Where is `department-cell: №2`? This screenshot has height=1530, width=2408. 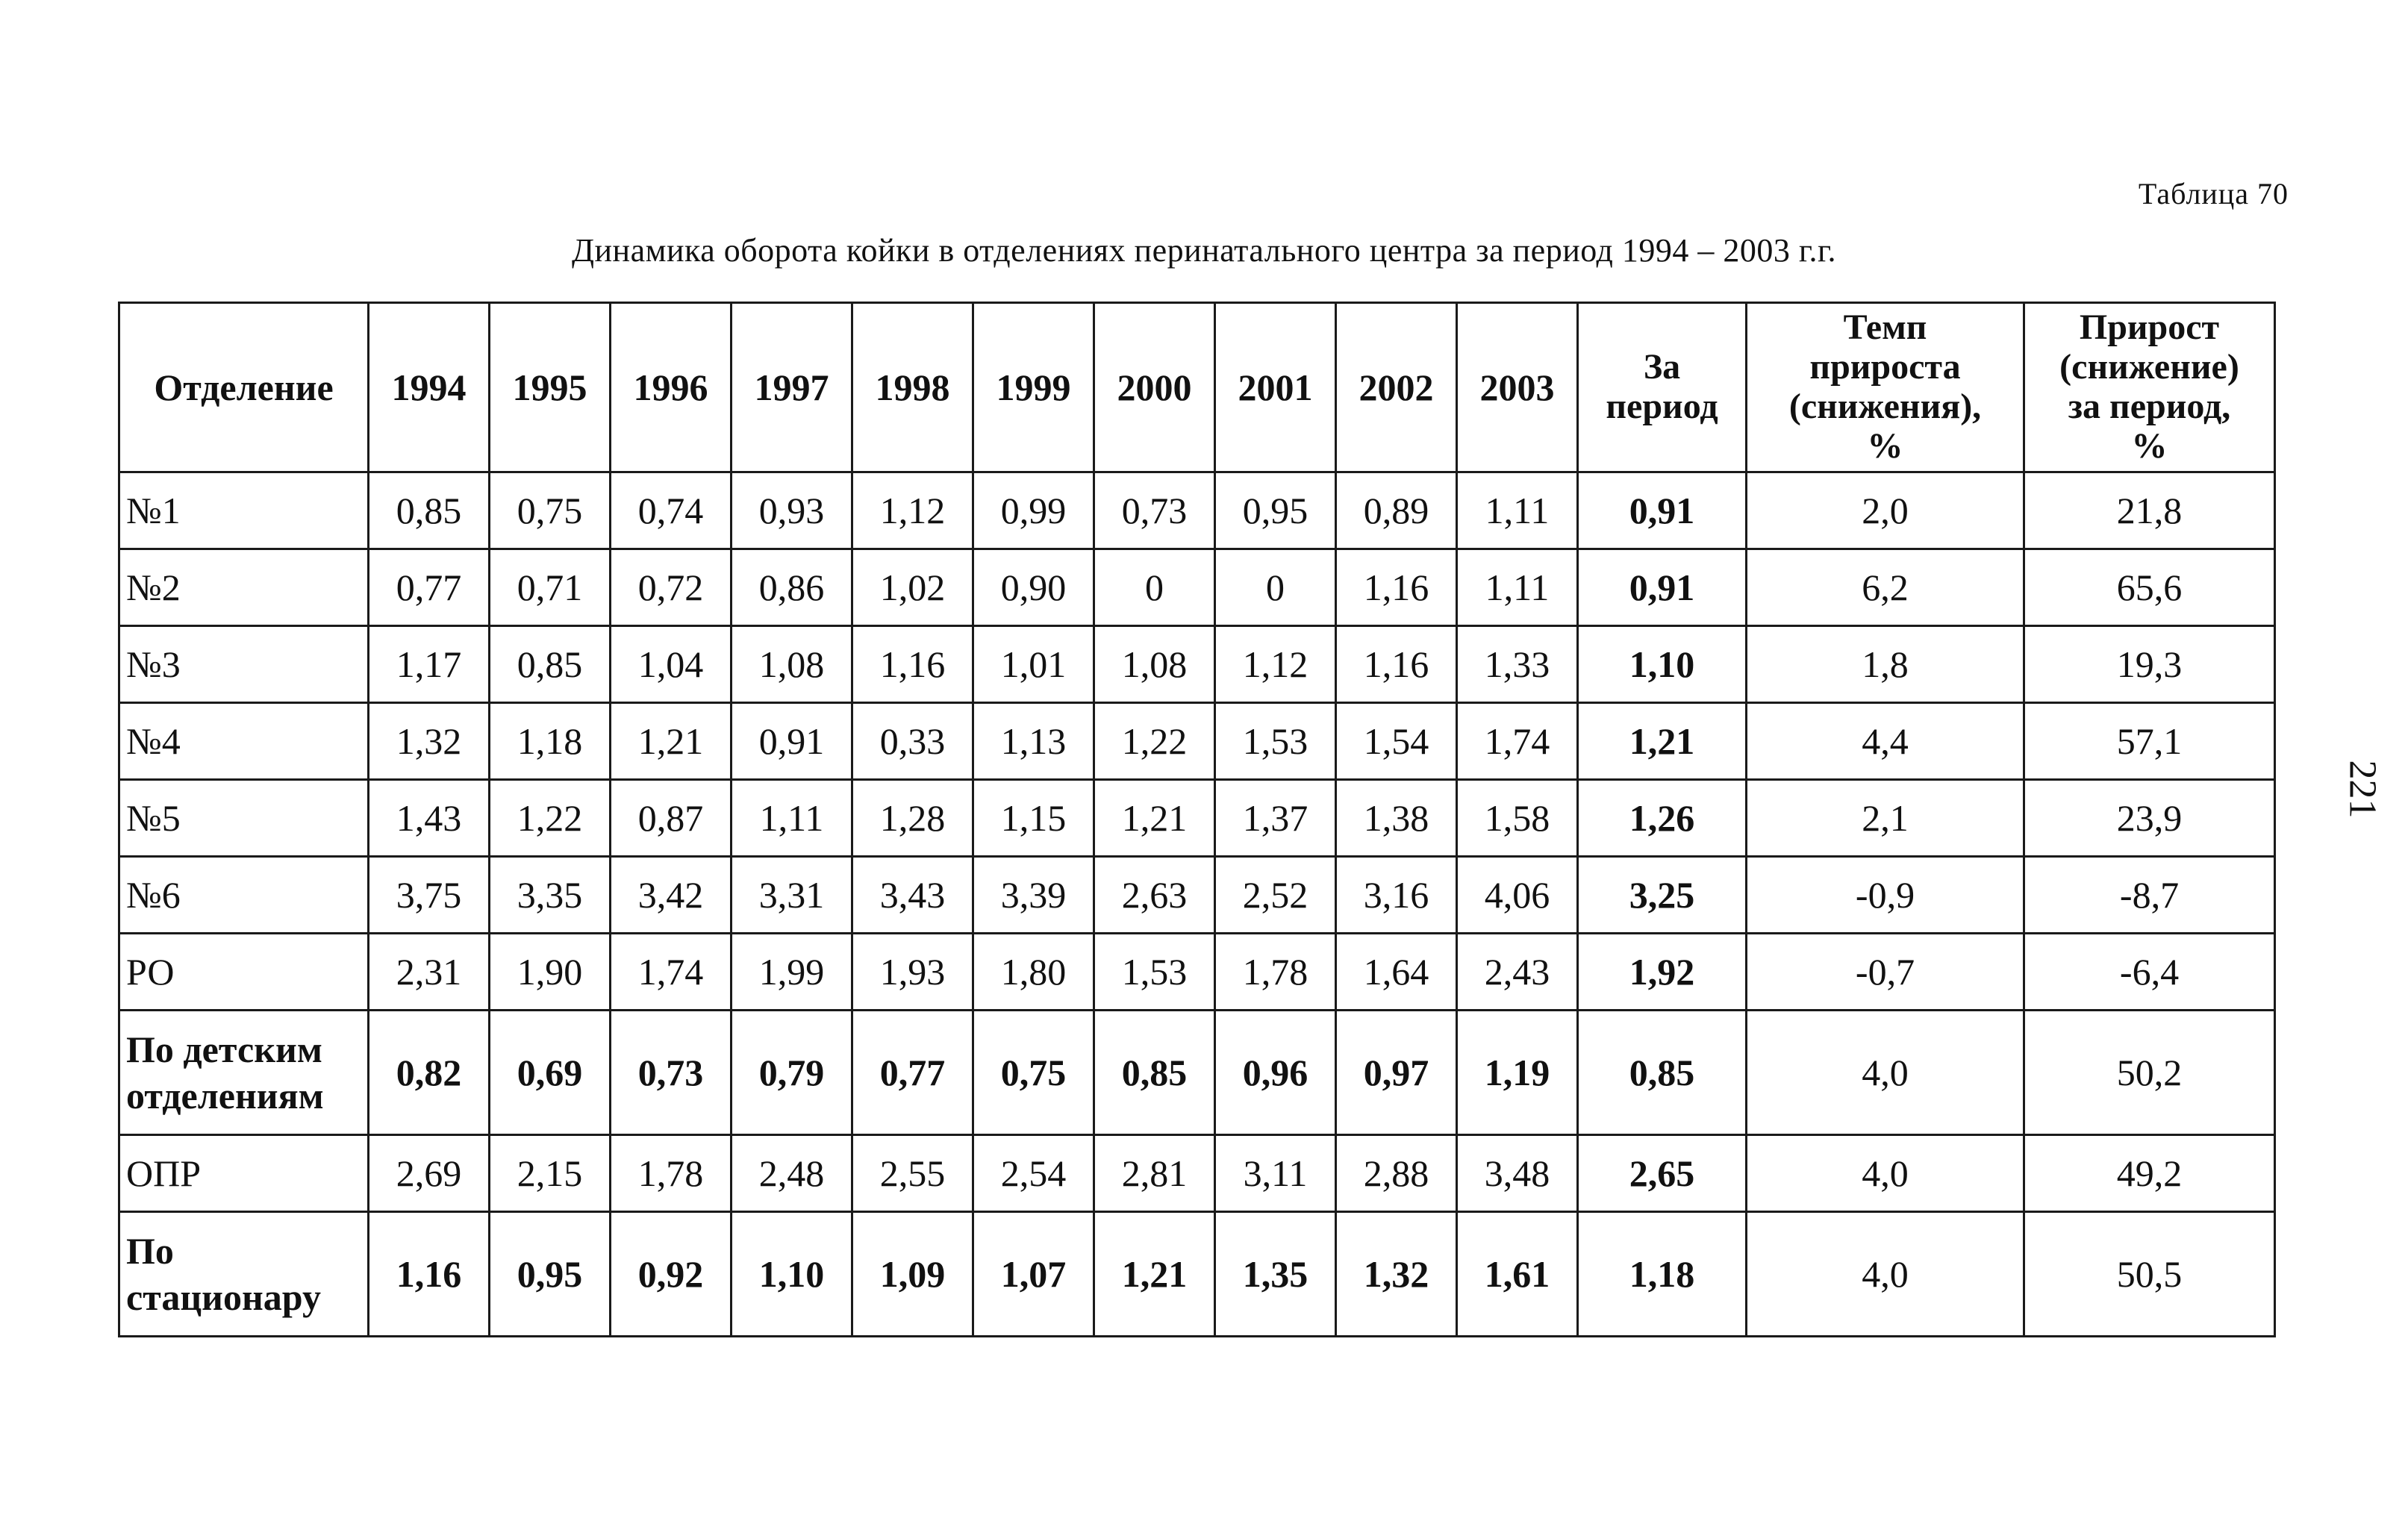
department-cell: №2 is located at coordinates (243, 587).